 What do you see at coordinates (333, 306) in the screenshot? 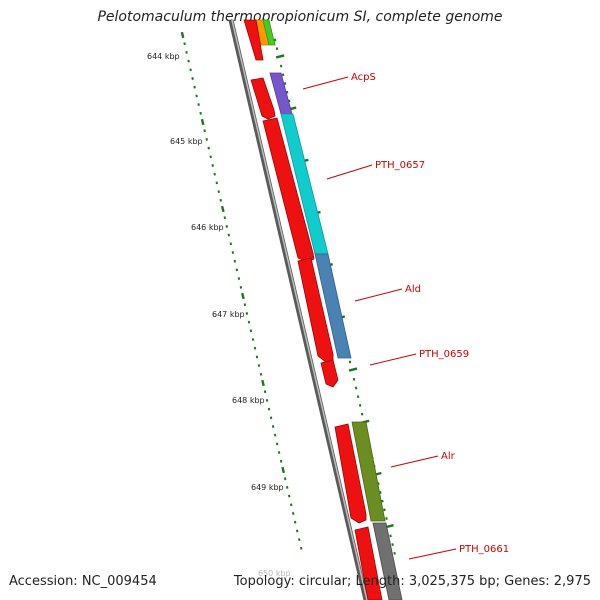
I see `gene-block-ald` at bounding box center [333, 306].